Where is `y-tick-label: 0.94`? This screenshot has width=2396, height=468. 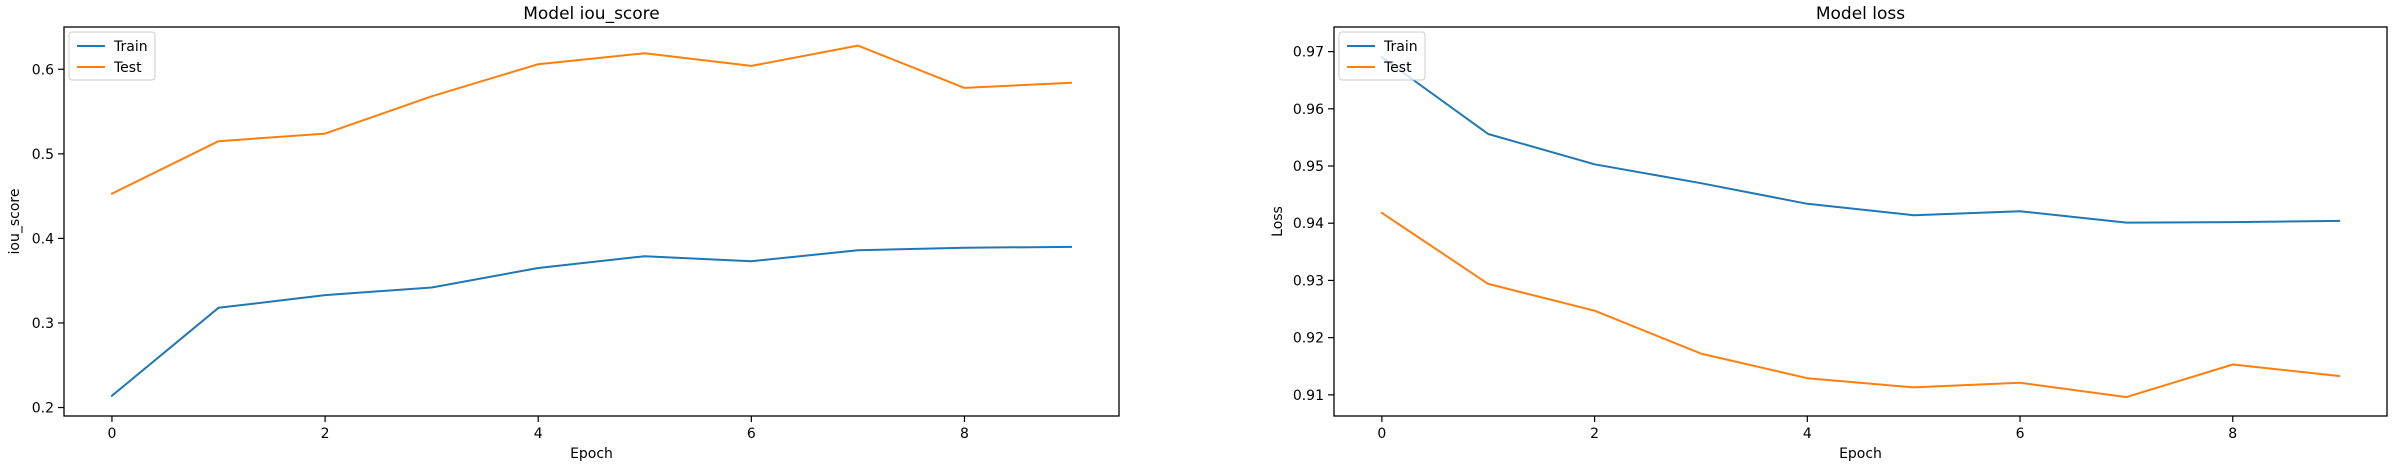 y-tick-label: 0.94 is located at coordinates (1308, 224).